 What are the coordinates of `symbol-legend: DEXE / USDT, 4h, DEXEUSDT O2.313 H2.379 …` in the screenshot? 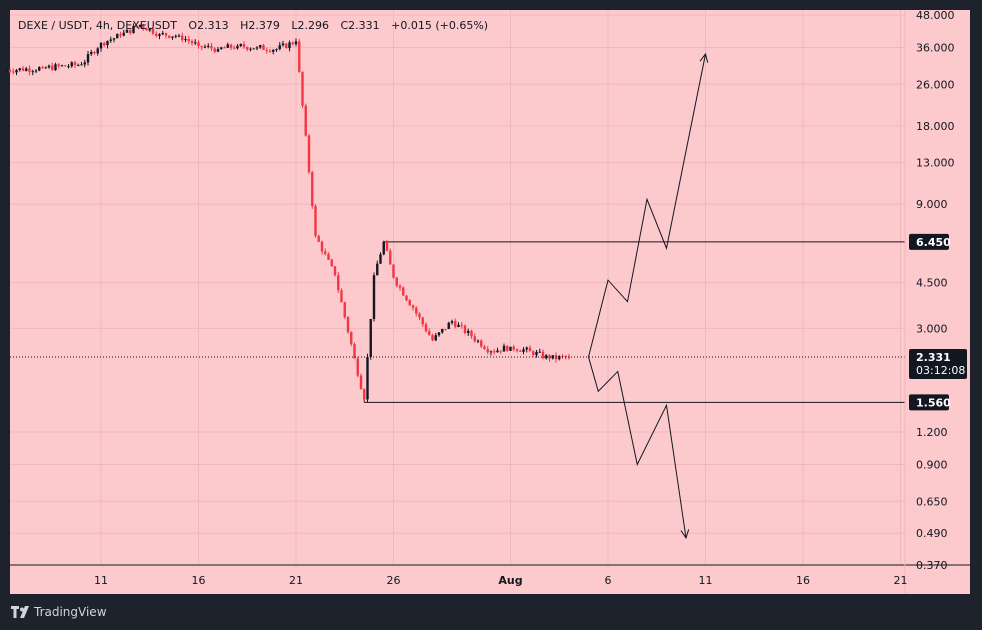 It's located at (253, 25).